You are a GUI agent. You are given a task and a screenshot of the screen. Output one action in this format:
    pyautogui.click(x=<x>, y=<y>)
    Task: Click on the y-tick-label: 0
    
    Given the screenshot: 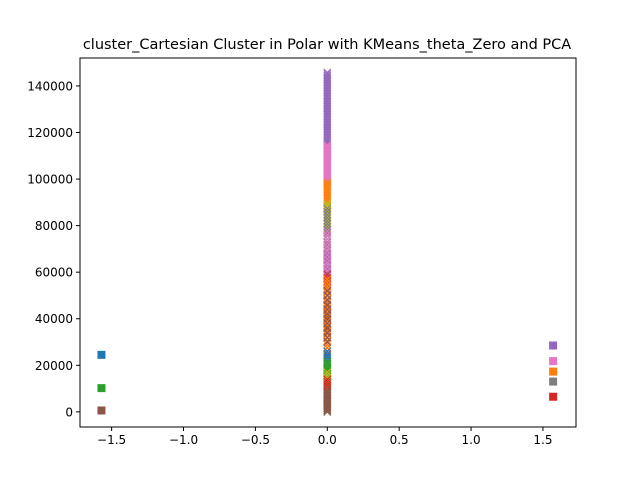 What is the action you would take?
    pyautogui.click(x=69, y=412)
    